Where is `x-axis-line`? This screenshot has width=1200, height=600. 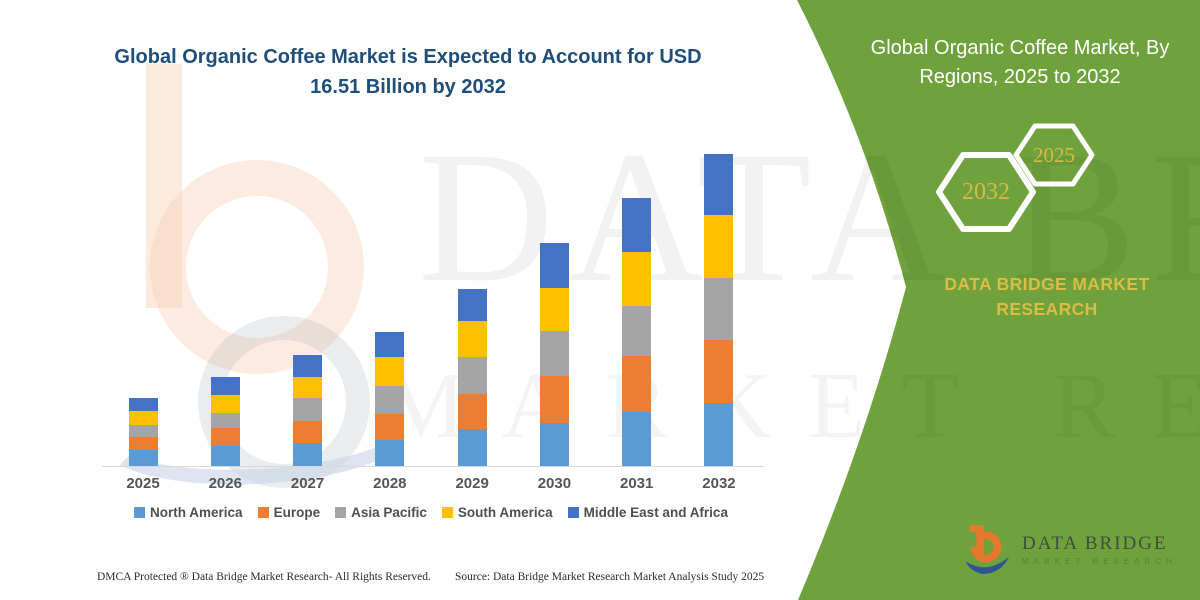
x-axis-line is located at coordinates (433, 466).